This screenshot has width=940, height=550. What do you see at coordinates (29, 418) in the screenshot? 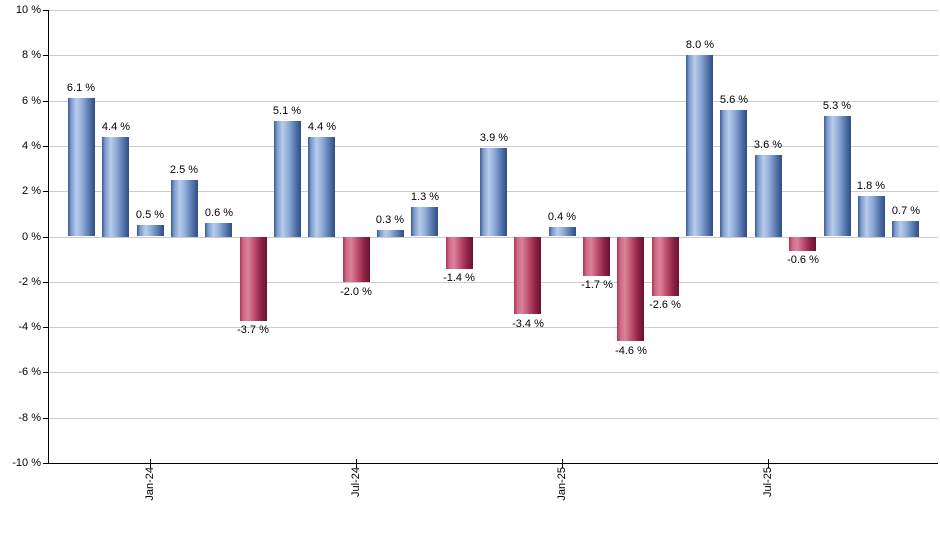
I see `y-tick-label: -8 %` at bounding box center [29, 418].